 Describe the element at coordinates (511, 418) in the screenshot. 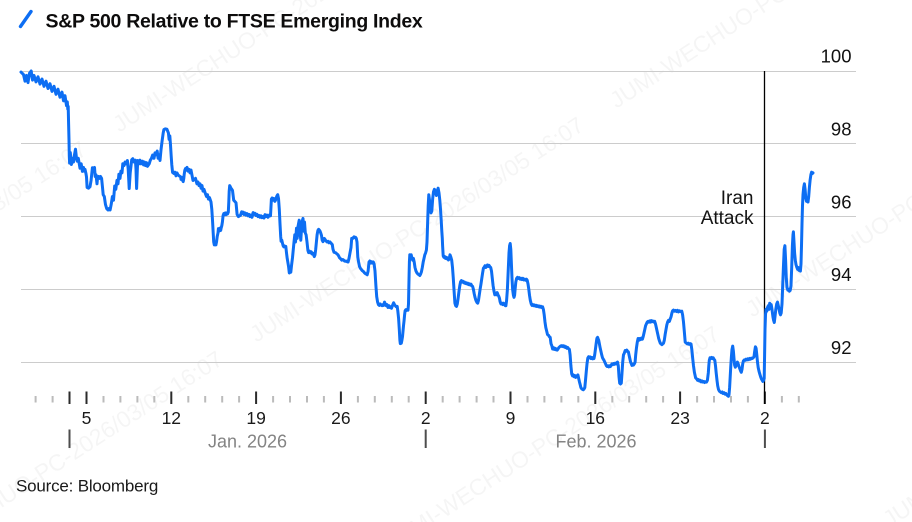

I see `svg-text: 9` at that location.